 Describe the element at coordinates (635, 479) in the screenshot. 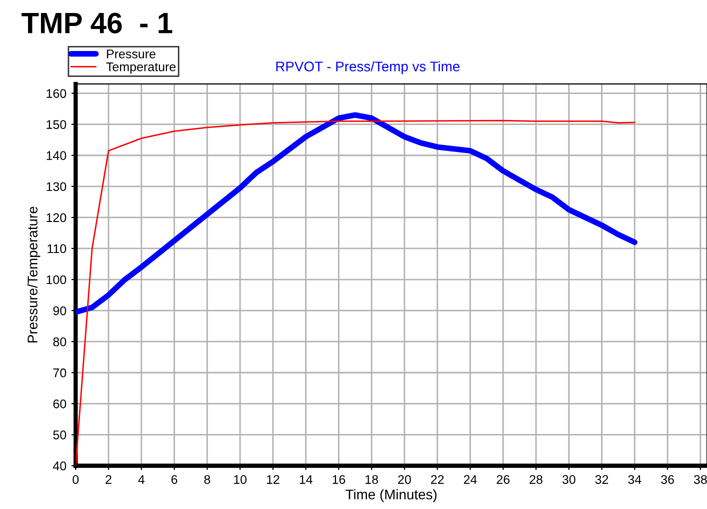

I see `x-tick-label: 34` at that location.